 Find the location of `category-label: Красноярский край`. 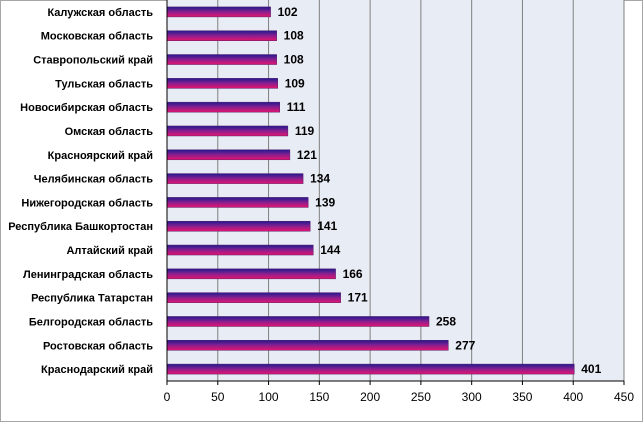

category-label: Красноярский край is located at coordinates (100, 156).